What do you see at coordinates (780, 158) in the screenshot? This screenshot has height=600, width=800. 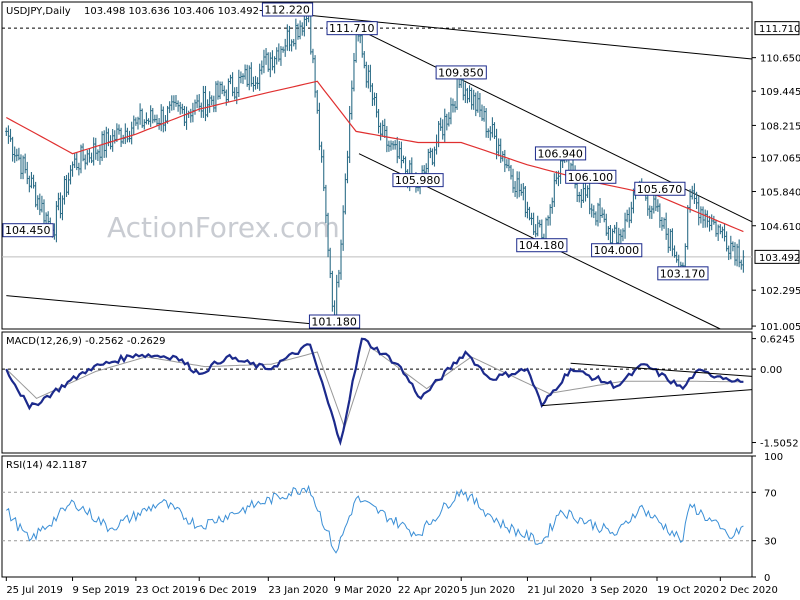 I see `price-y-tick-label: 107.065` at bounding box center [780, 158].